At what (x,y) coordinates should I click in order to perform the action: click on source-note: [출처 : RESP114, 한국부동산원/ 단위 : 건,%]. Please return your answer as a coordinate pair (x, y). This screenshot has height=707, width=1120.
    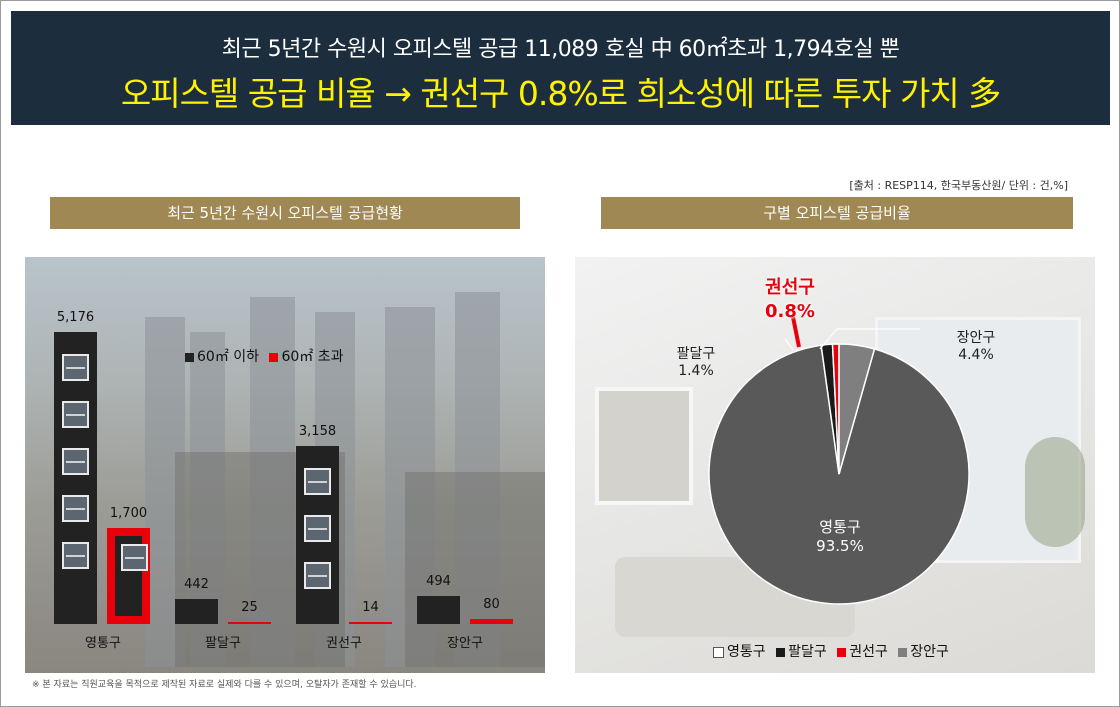
    Looking at the image, I should click on (958, 185).